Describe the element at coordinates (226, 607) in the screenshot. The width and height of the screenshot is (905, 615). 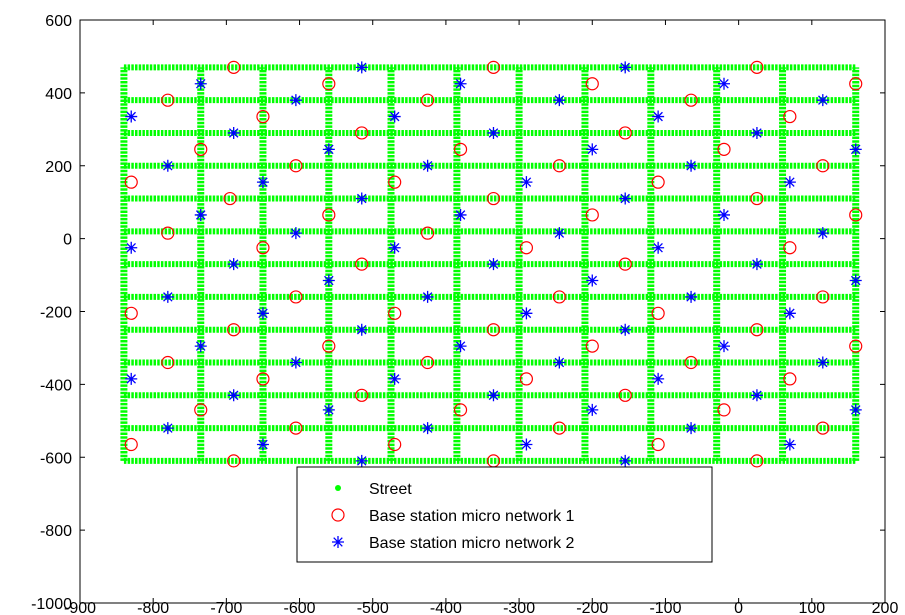
I see `x-tick-label-2: -700` at that location.